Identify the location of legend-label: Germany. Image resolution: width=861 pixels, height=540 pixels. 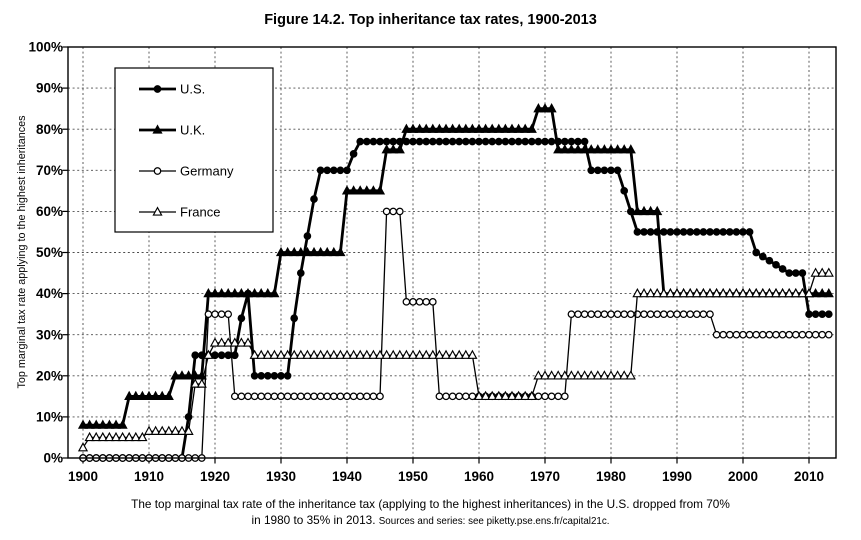
(207, 171).